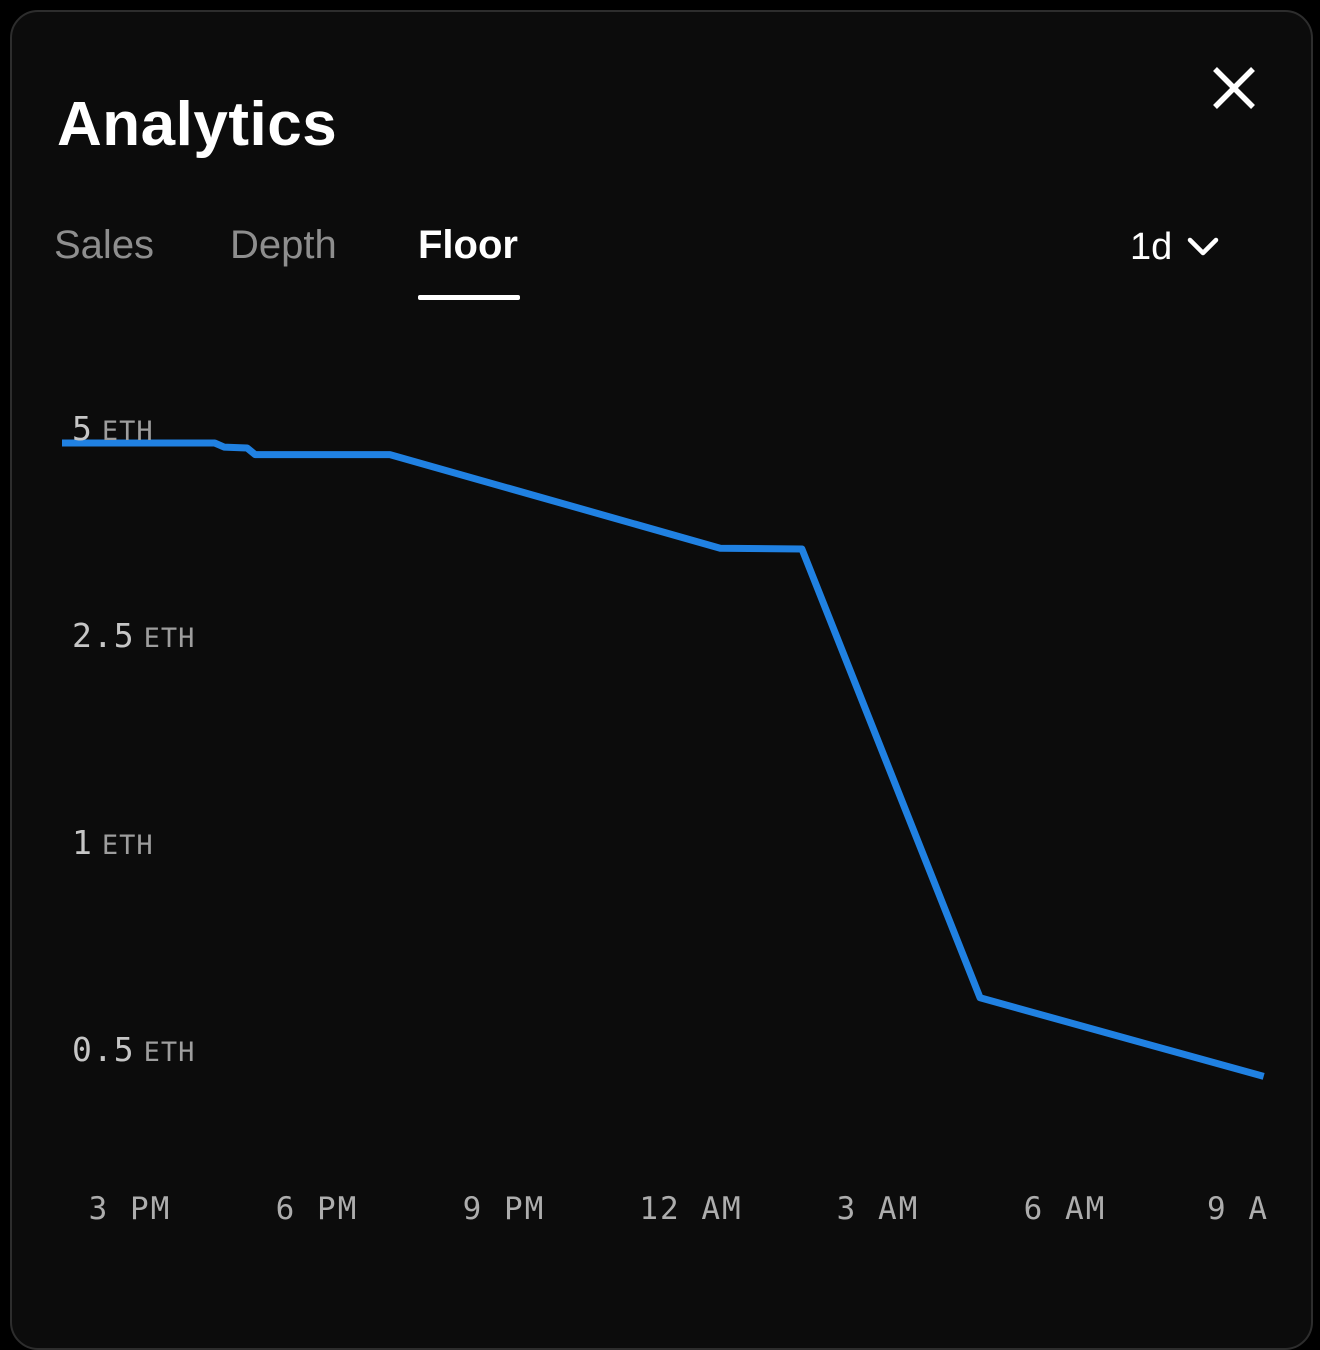 The height and width of the screenshot is (1350, 1320). I want to click on close-icon, so click(1234, 88).